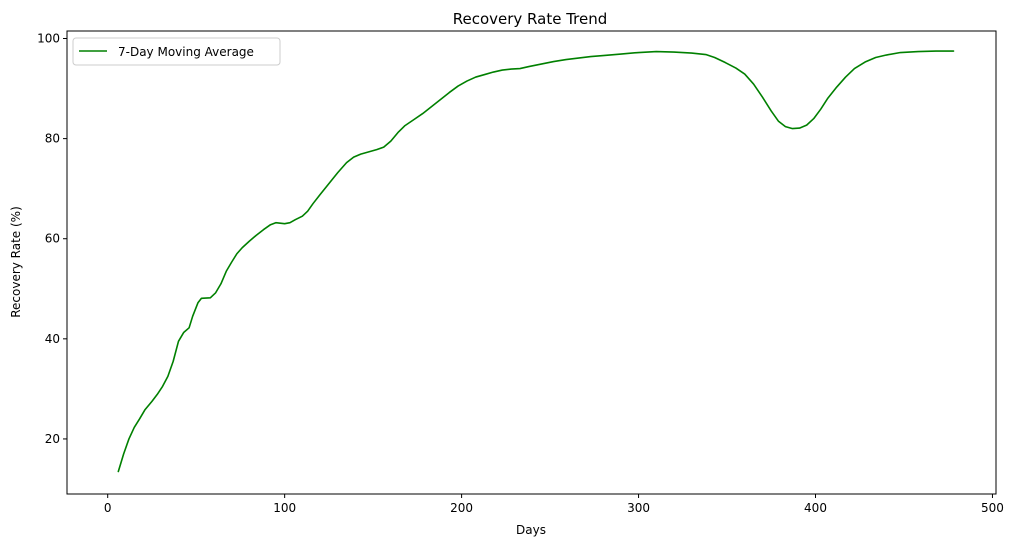 The height and width of the screenshot is (547, 1015). What do you see at coordinates (638, 508) in the screenshot?
I see `x-tick-label: 300` at bounding box center [638, 508].